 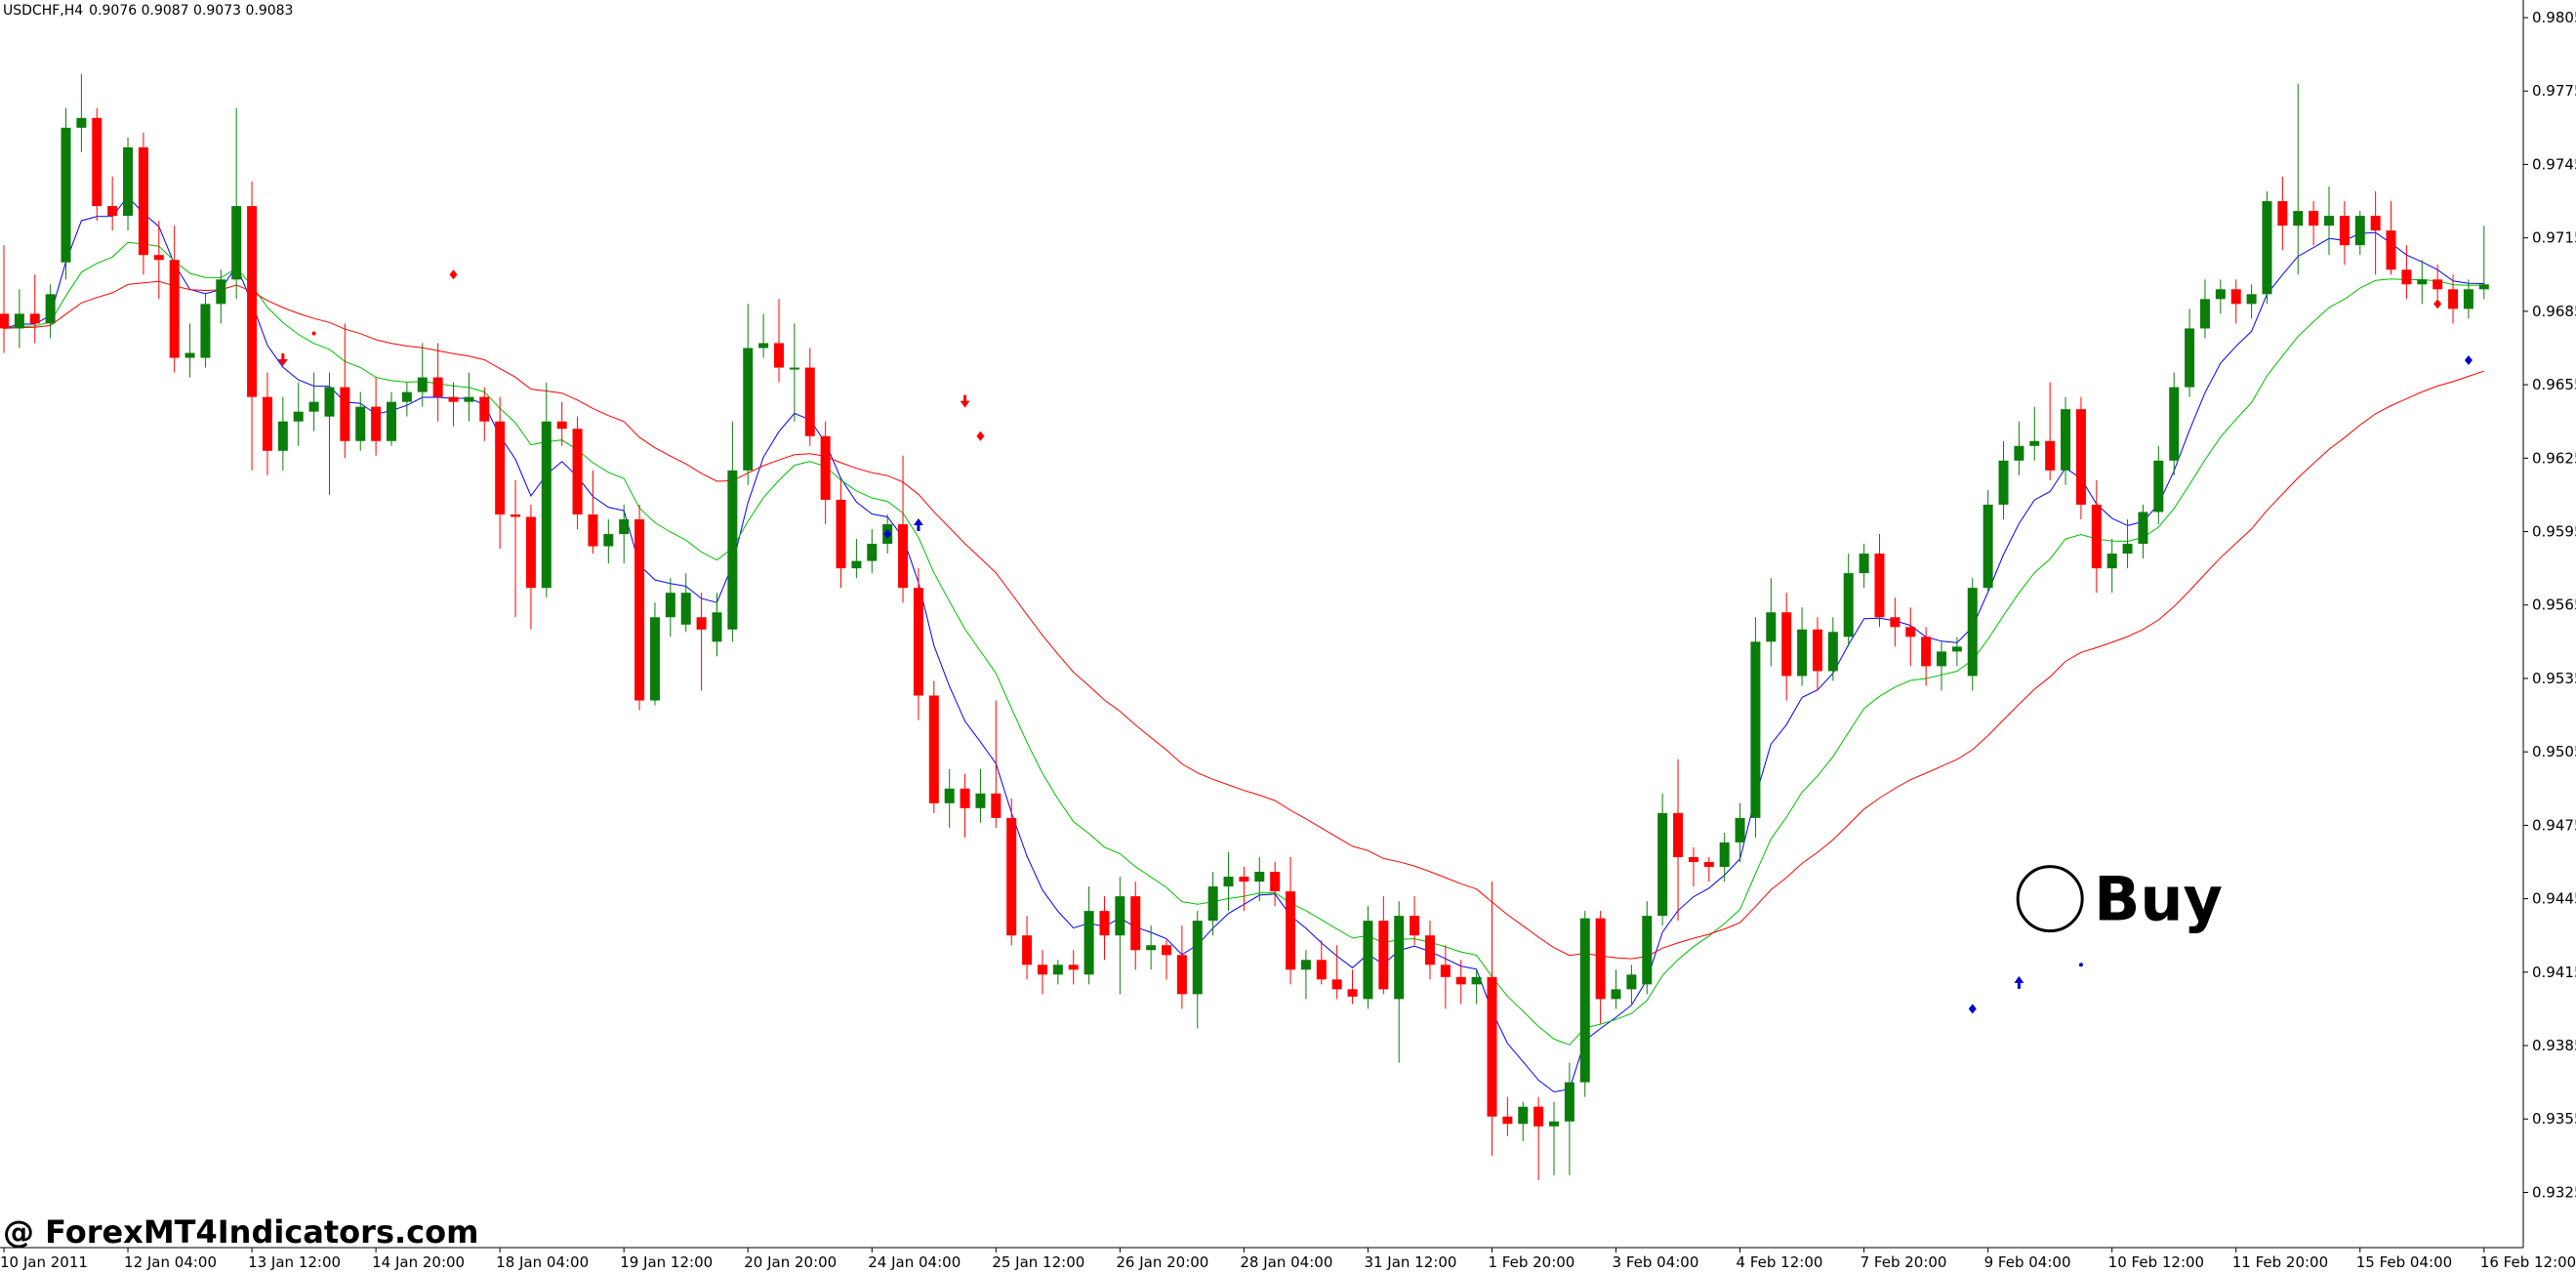 I want to click on price-tick-label: 0.9535, so click(x=2554, y=678).